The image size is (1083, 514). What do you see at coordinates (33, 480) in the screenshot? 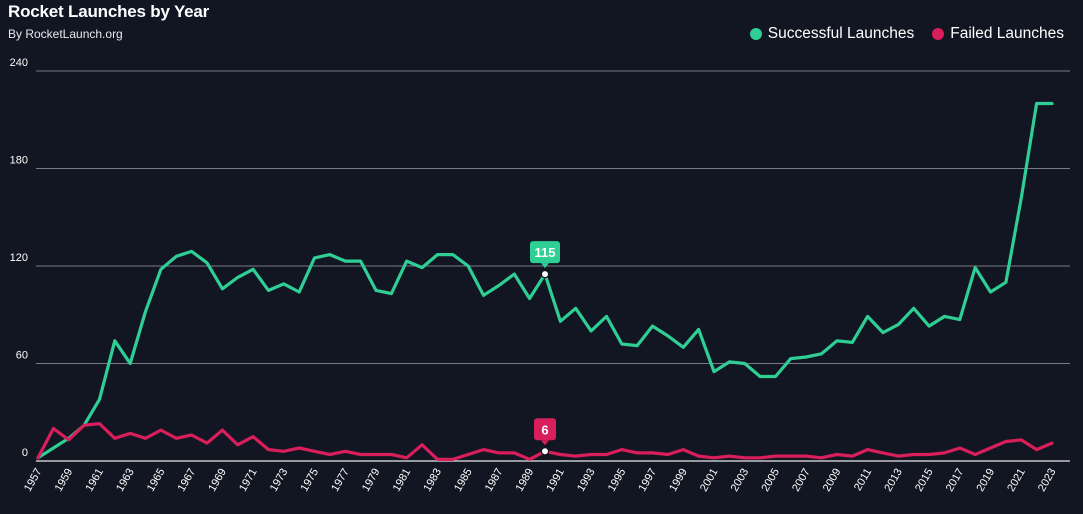
I see `x-tick-label-1957: 1957` at bounding box center [33, 480].